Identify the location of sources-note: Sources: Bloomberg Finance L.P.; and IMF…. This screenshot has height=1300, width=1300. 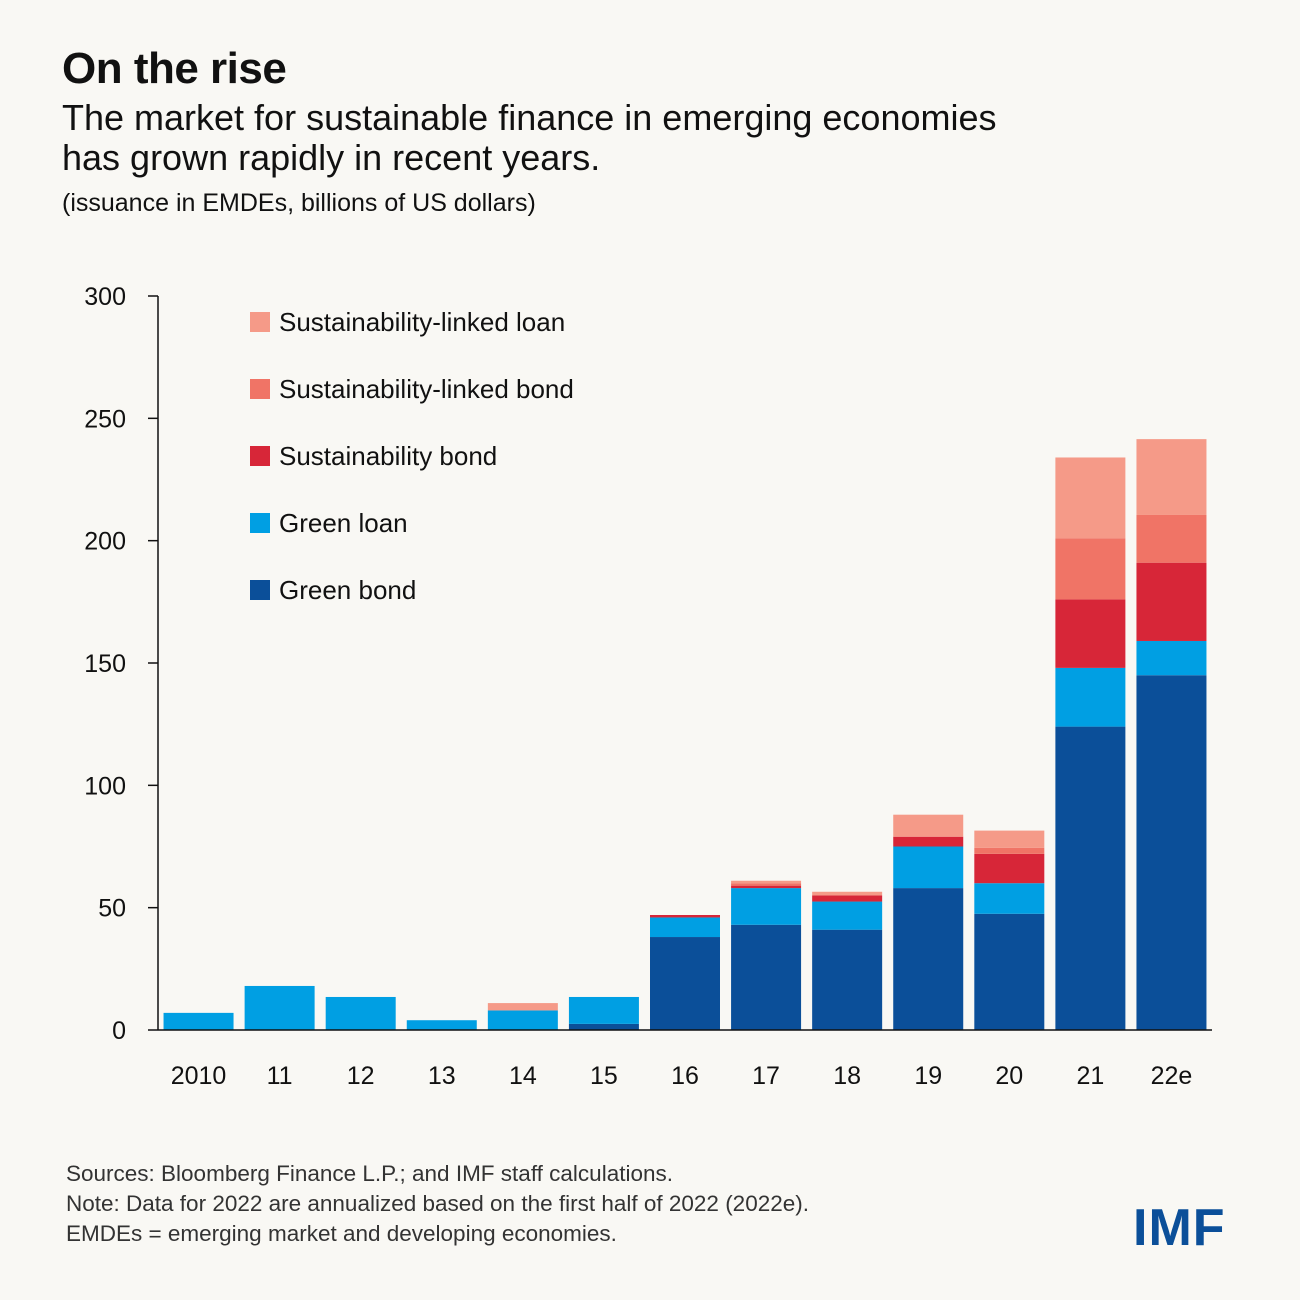
(369, 1173).